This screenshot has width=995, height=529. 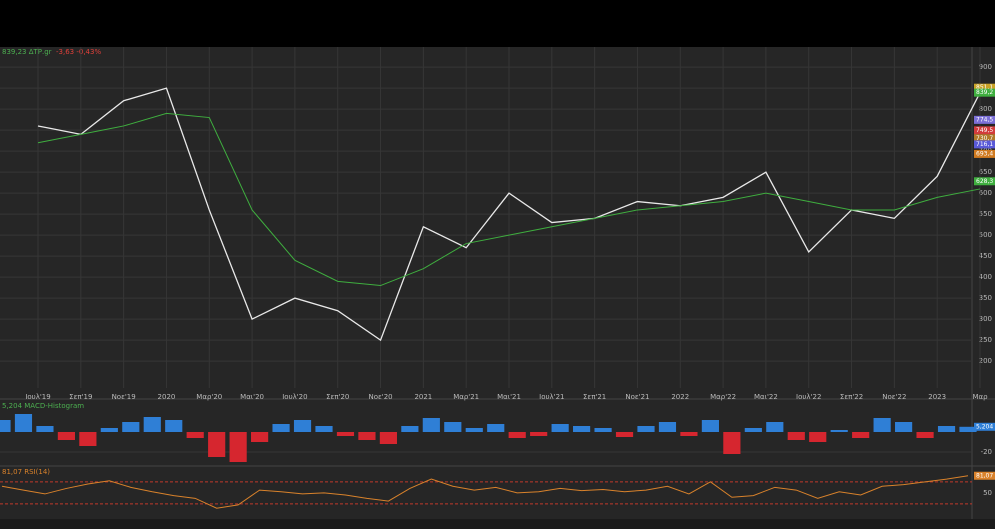 What do you see at coordinates (497, 524) in the screenshot?
I see `toolbar` at bounding box center [497, 524].